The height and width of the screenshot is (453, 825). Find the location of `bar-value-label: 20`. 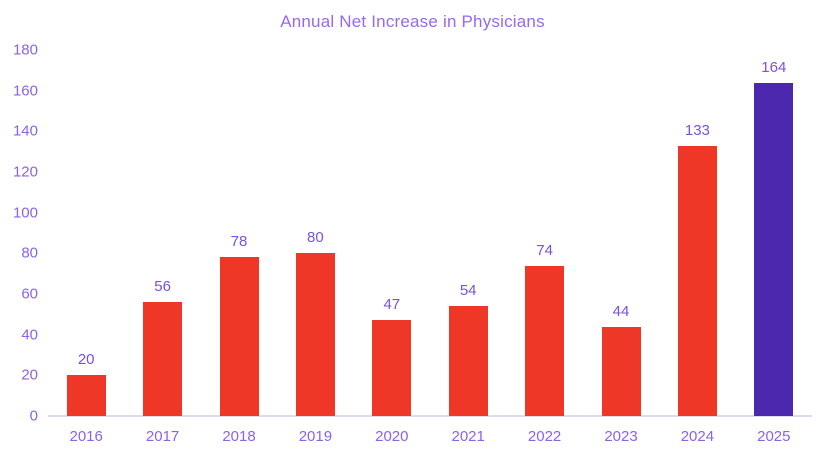

bar-value-label: 20 is located at coordinates (86, 359).